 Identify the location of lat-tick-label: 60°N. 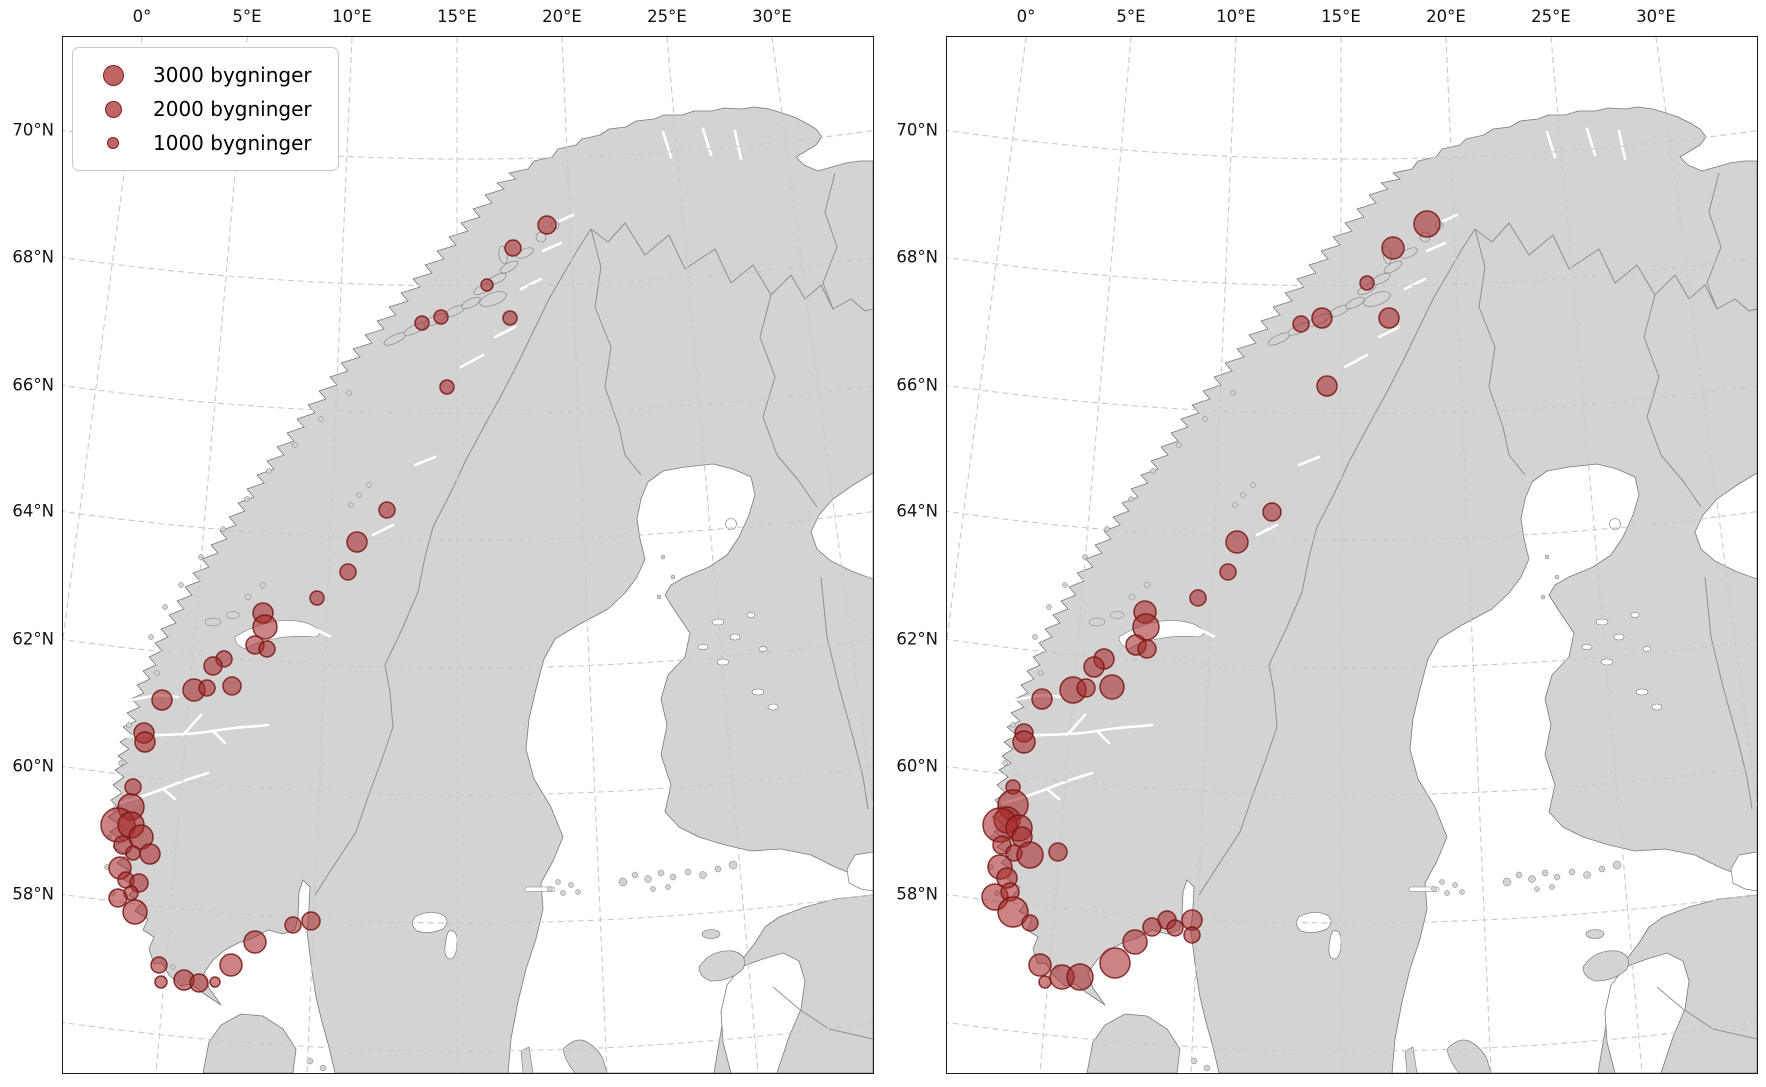
(917, 766).